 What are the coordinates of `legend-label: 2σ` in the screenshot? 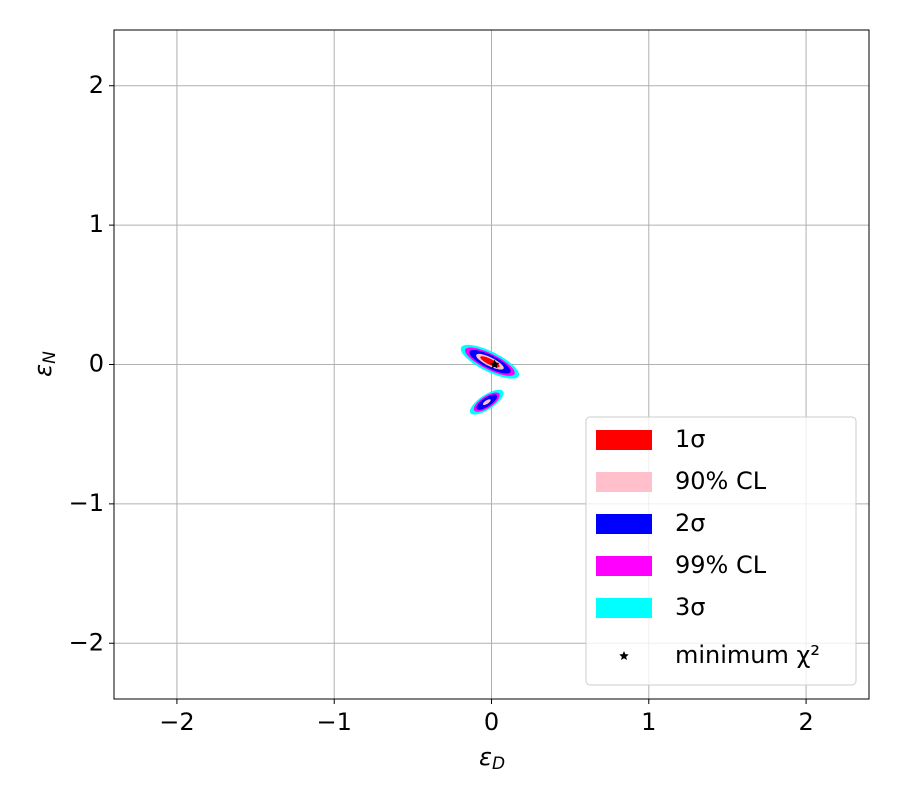 It's located at (690, 523).